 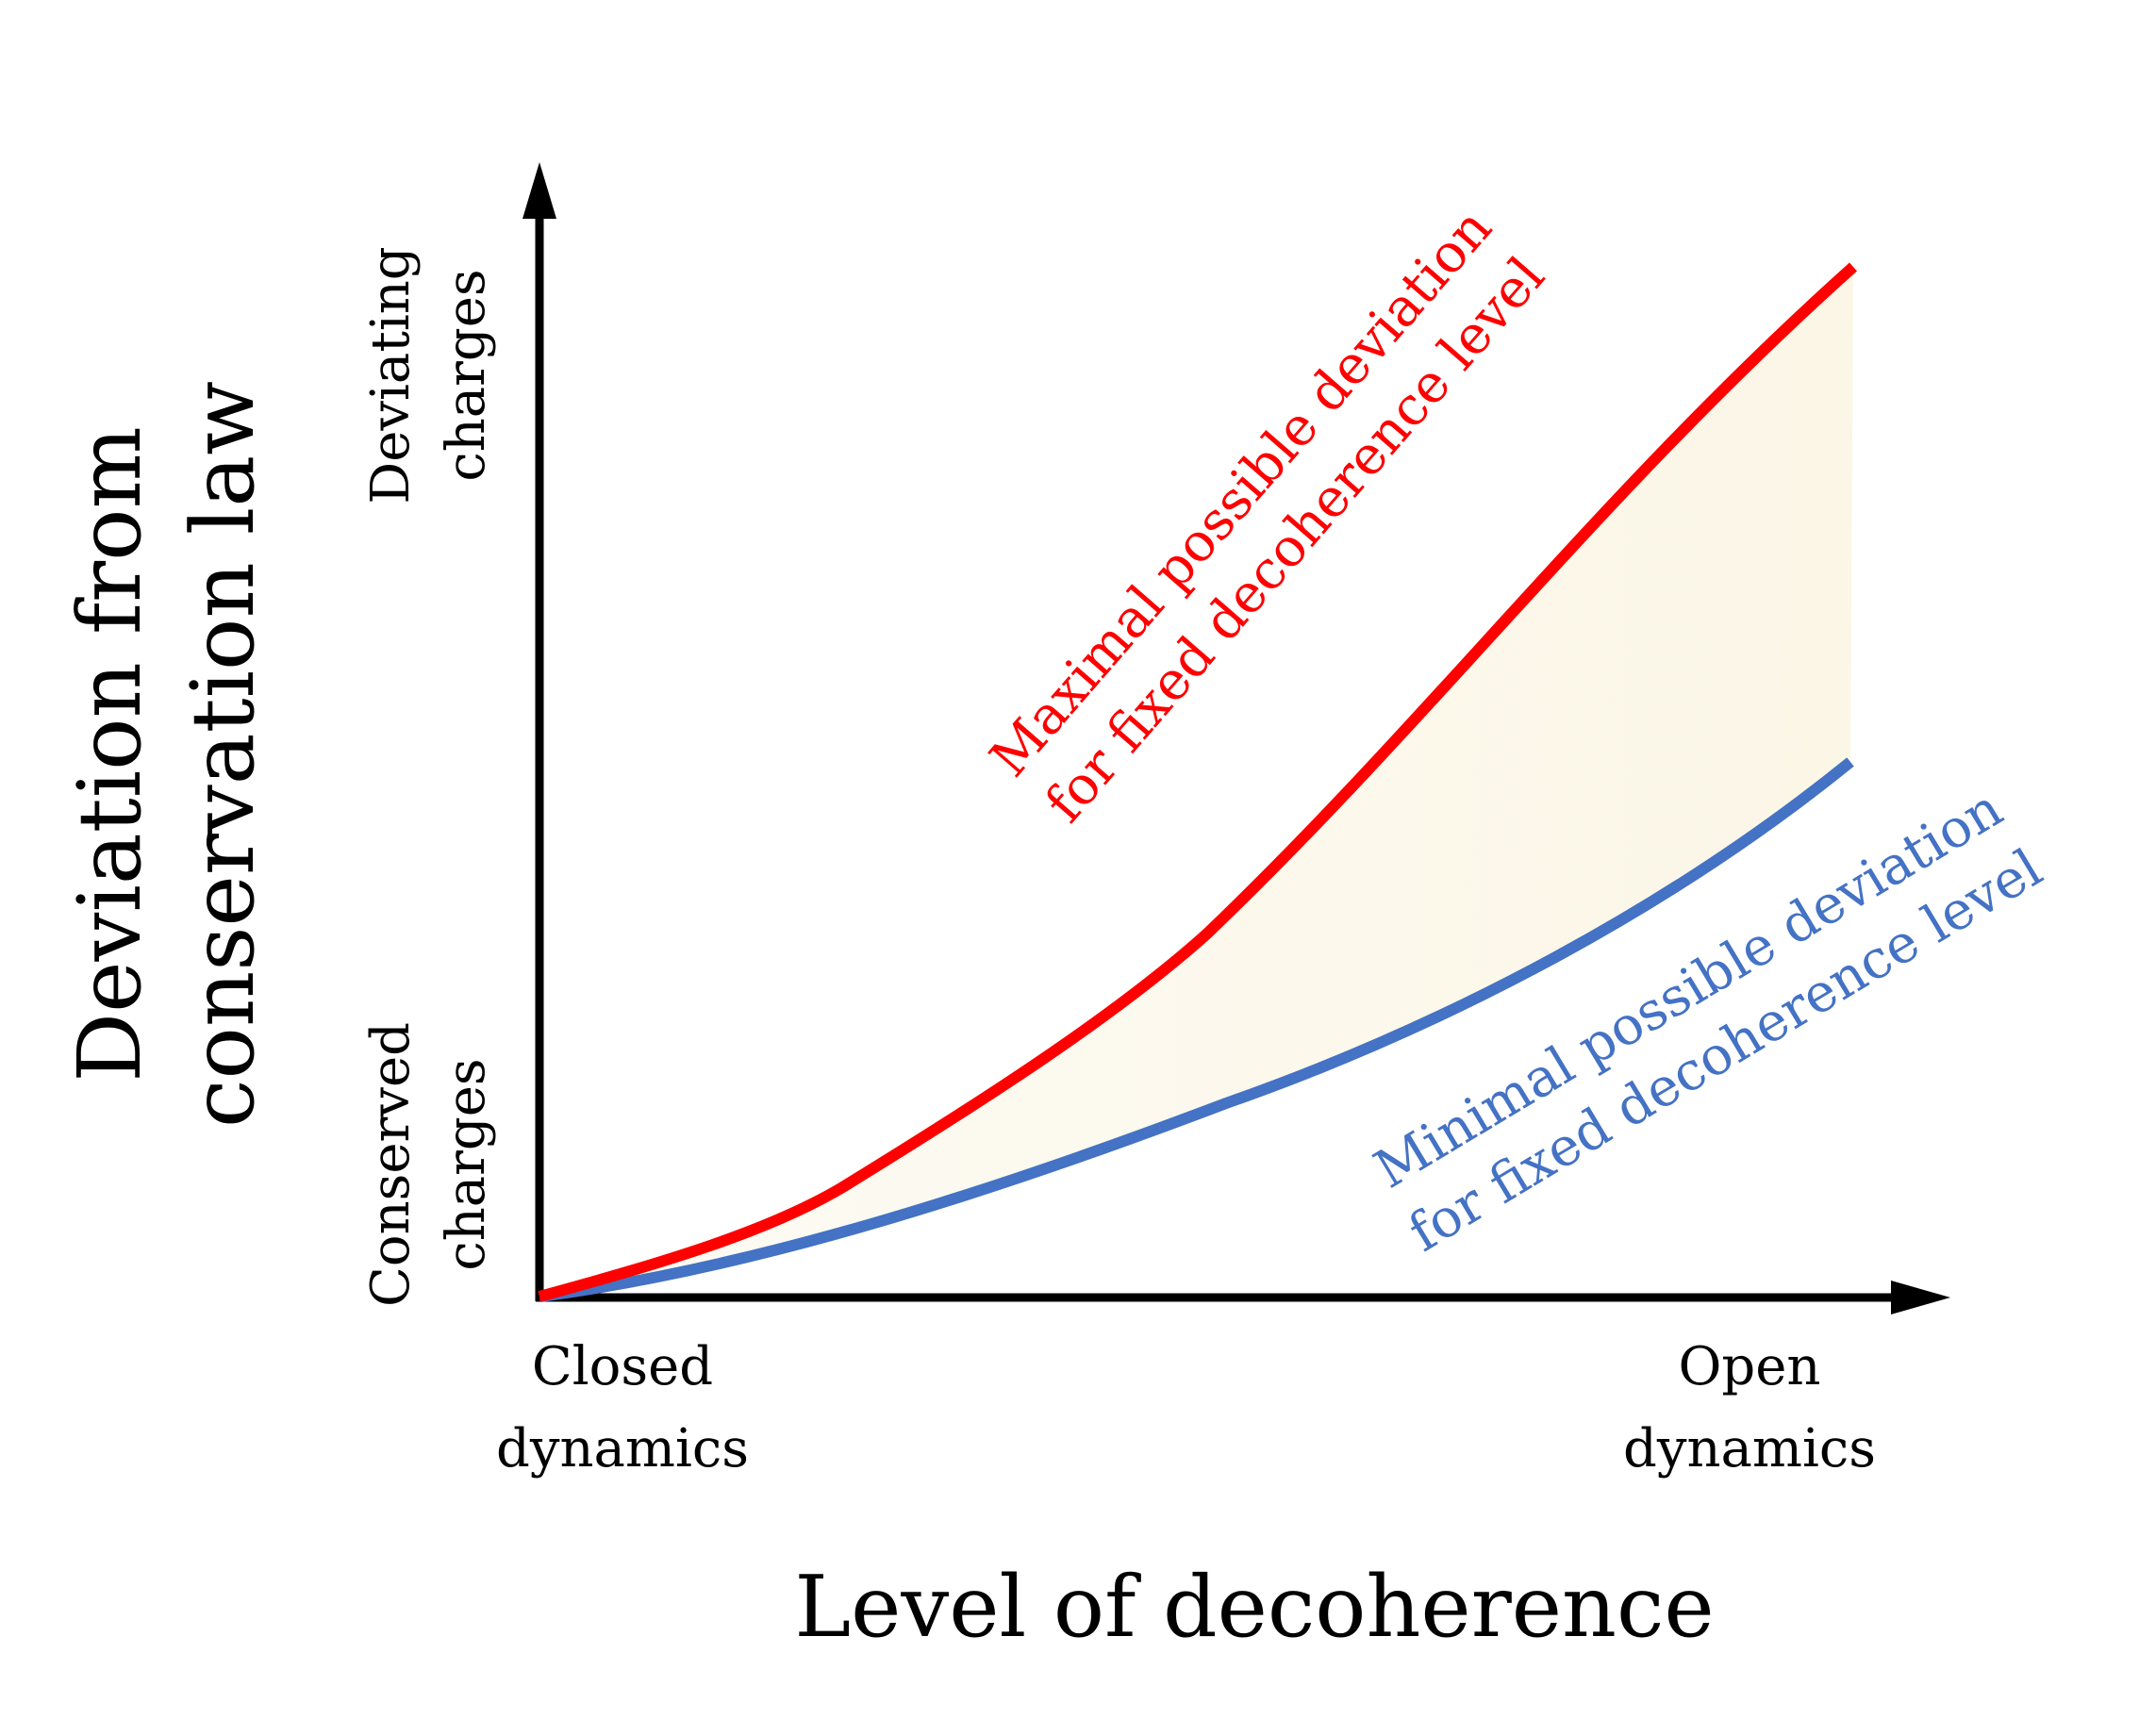 What do you see at coordinates (1254, 1607) in the screenshot?
I see `x-axis-title: Level of decoherence` at bounding box center [1254, 1607].